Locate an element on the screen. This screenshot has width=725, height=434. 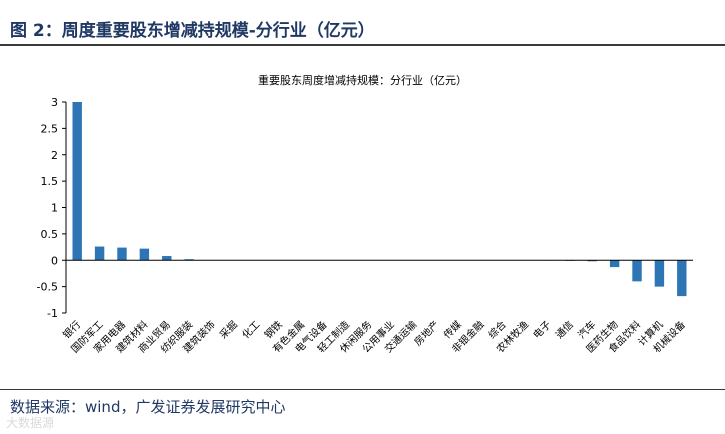
top-divider is located at coordinates (362, 45).